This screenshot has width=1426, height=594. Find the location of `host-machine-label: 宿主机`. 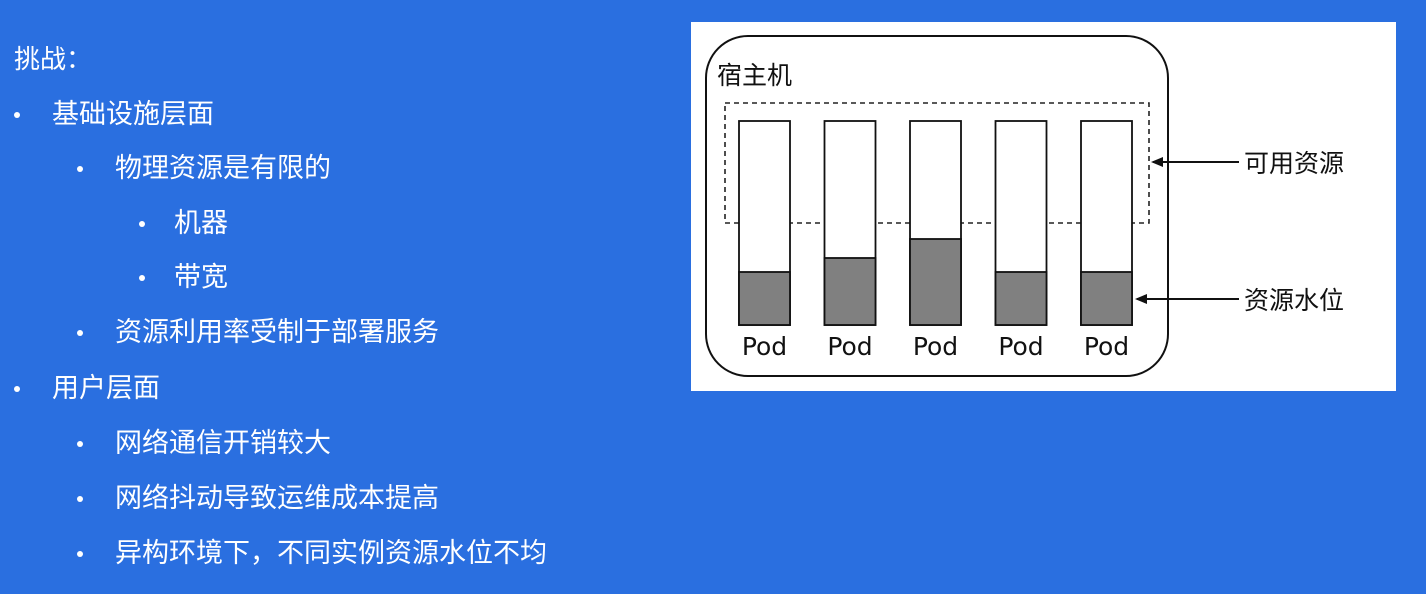

host-machine-label: 宿主机 is located at coordinates (754, 75).